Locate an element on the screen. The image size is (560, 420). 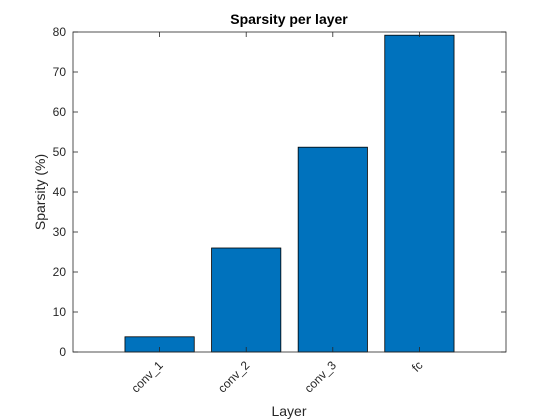
y-tick-label: 0 is located at coordinates (62, 352).